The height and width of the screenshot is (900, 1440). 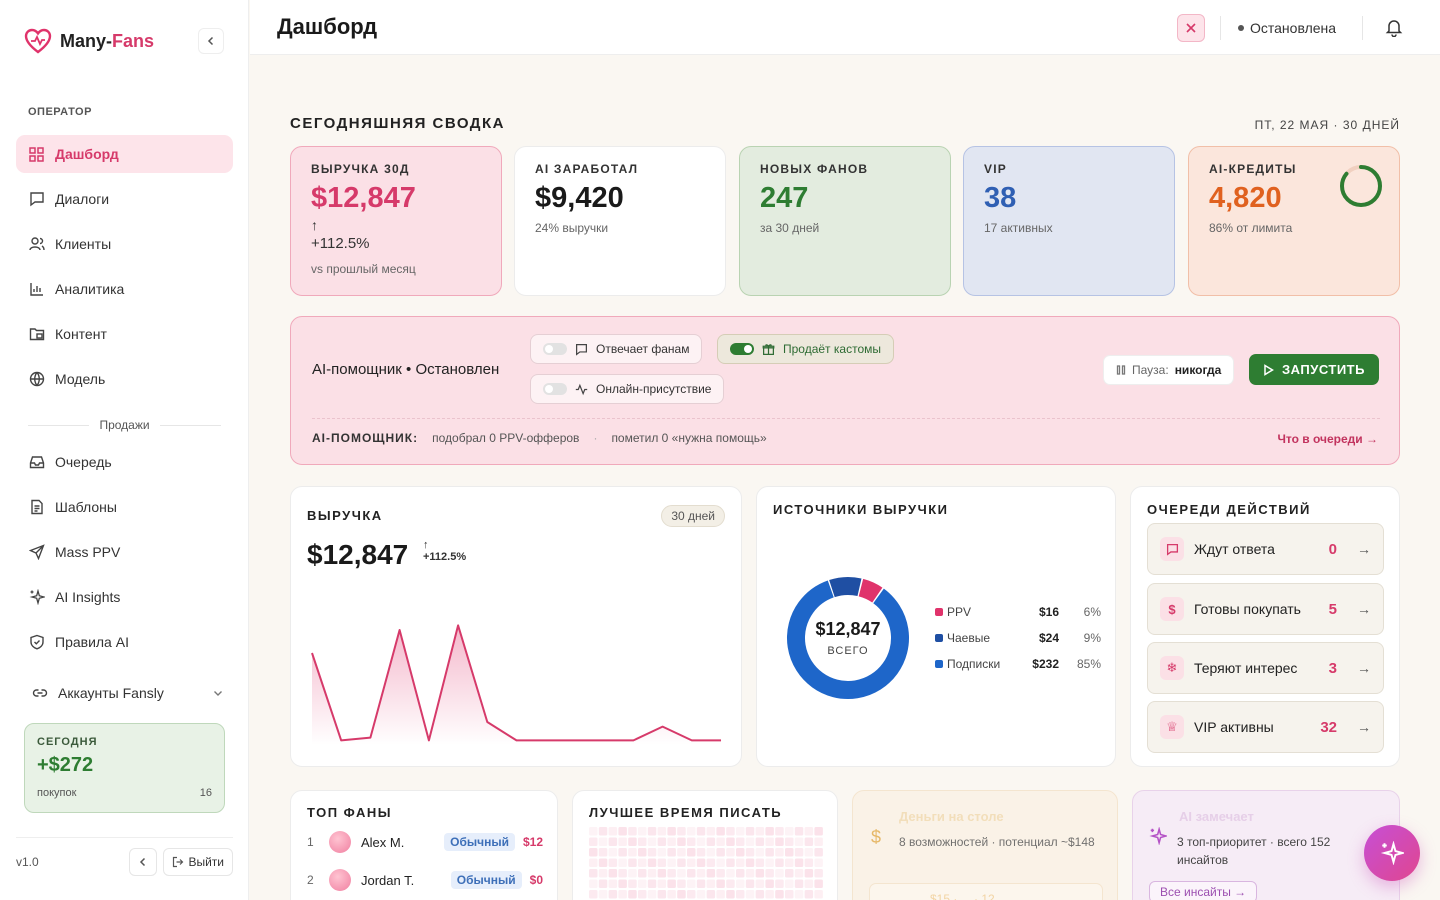 I want to click on sidebar-item-content: Контент, so click(x=124, y=334).